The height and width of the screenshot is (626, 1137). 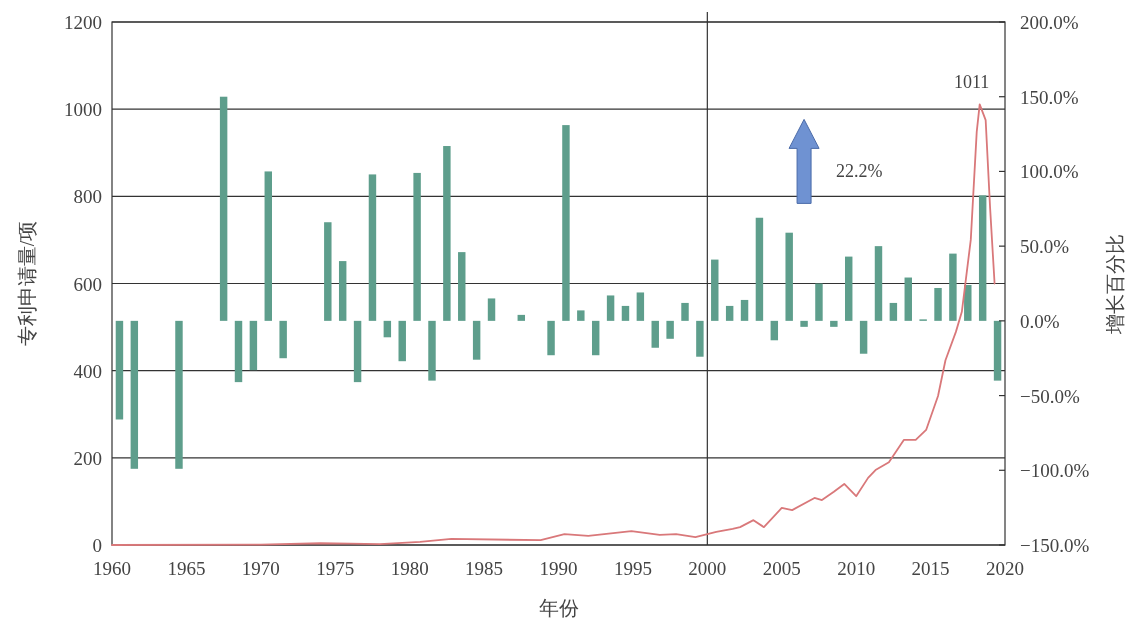 I want to click on y2-tick-label: −150.0%, so click(x=1055, y=545).